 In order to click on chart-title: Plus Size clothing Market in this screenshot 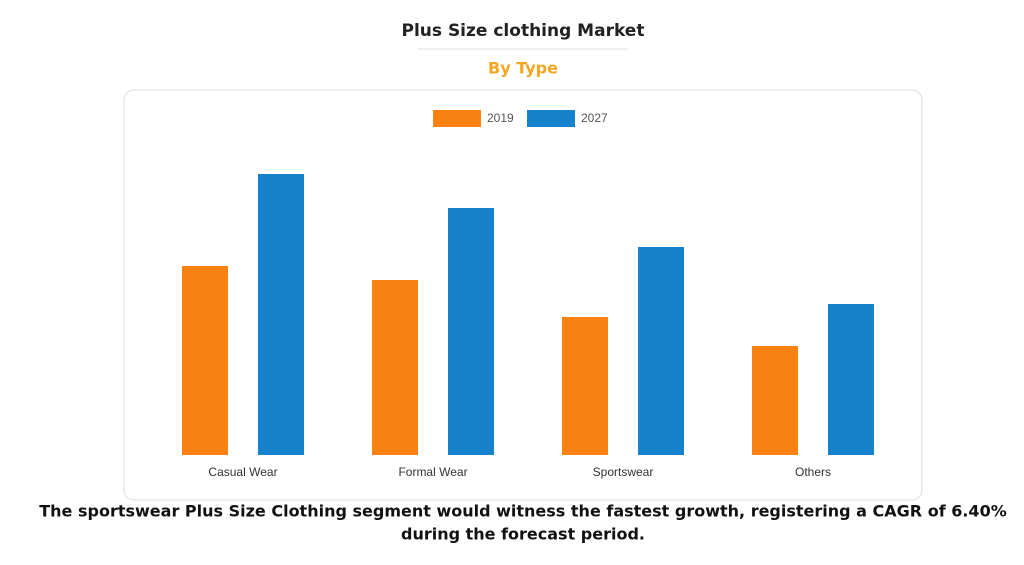, I will do `click(523, 31)`.